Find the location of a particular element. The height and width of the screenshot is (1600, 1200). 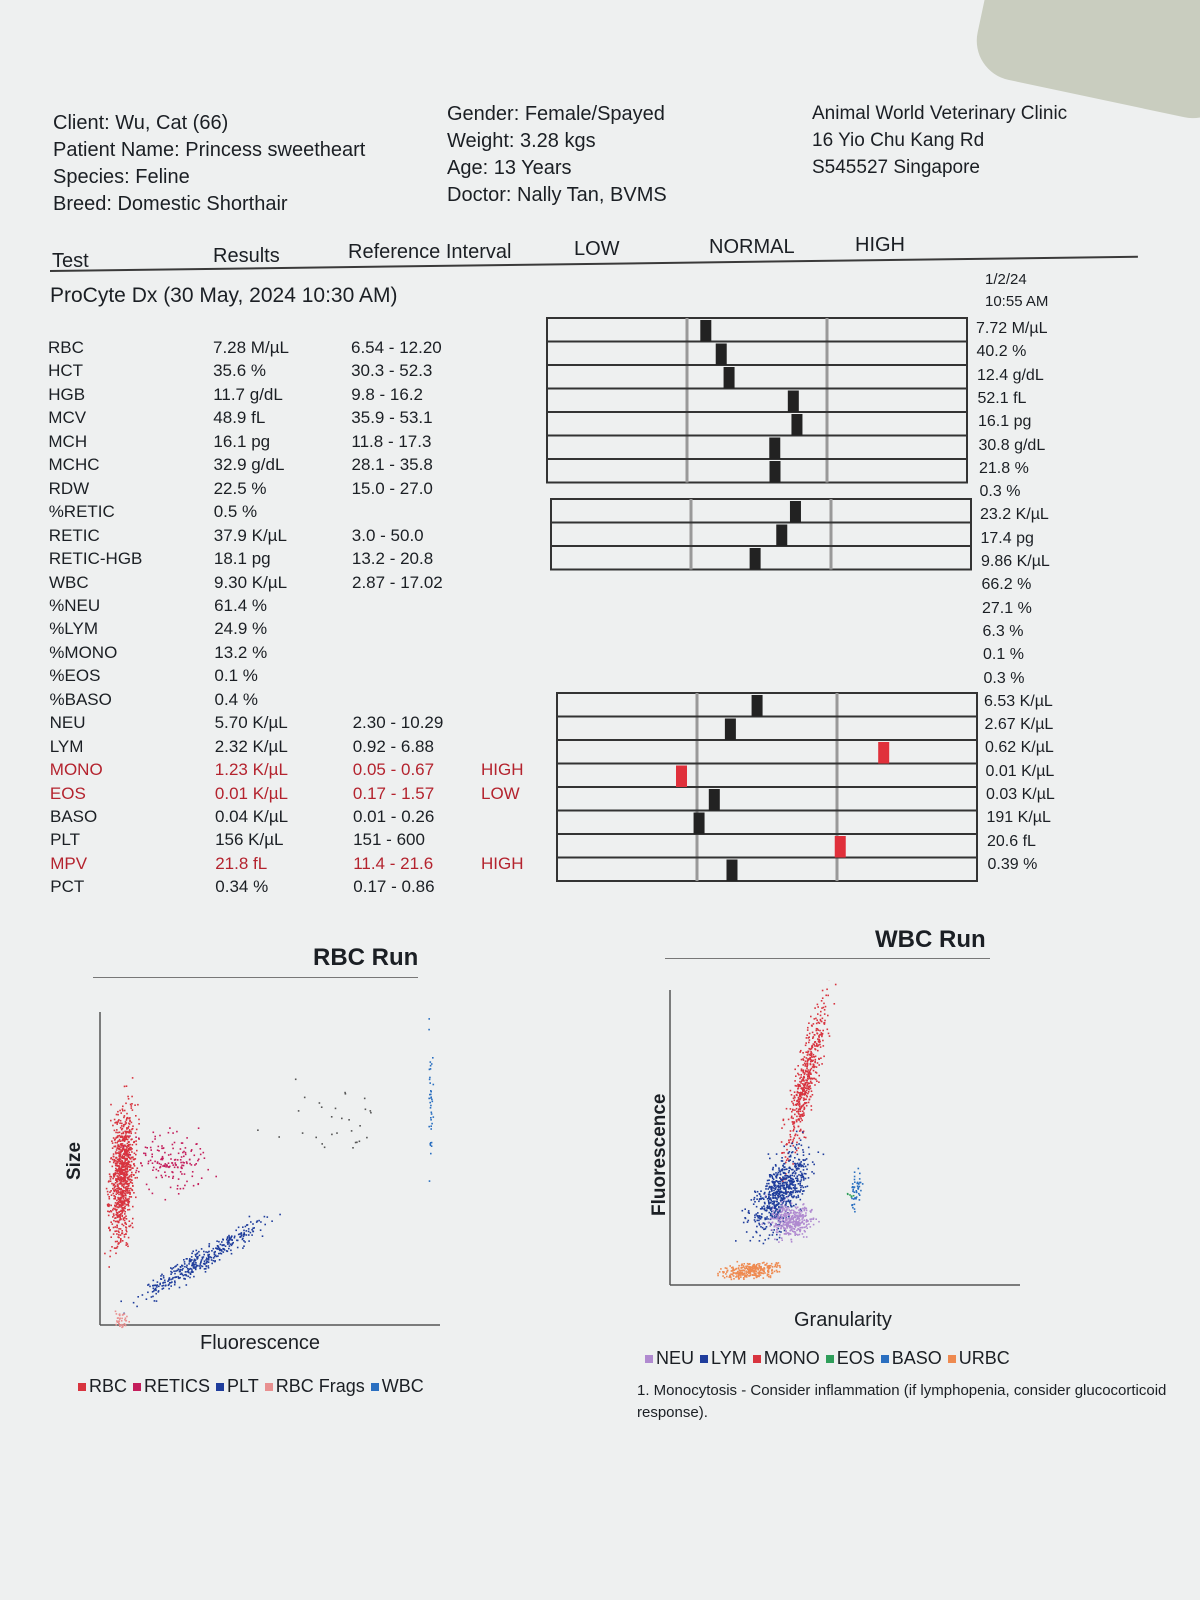

test-label: NEU is located at coordinates (67, 723).